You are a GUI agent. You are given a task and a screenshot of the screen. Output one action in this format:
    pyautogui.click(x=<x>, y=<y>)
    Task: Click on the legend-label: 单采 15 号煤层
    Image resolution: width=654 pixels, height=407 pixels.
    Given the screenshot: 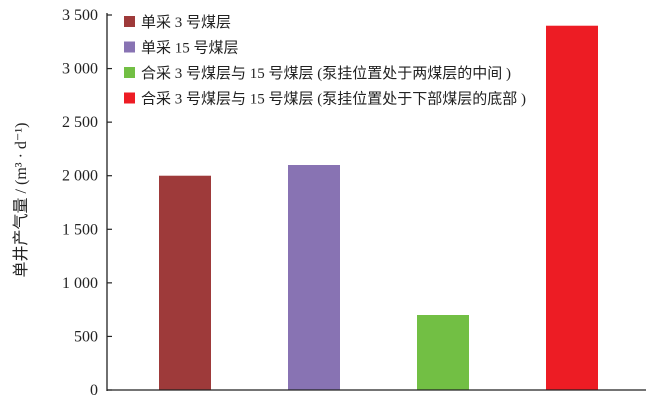 What is the action you would take?
    pyautogui.click(x=190, y=48)
    